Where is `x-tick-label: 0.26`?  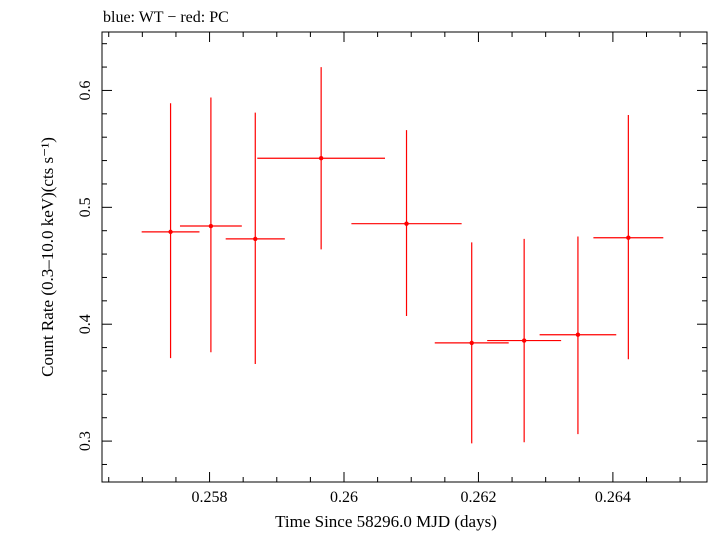 x-tick-label: 0.26 is located at coordinates (344, 497).